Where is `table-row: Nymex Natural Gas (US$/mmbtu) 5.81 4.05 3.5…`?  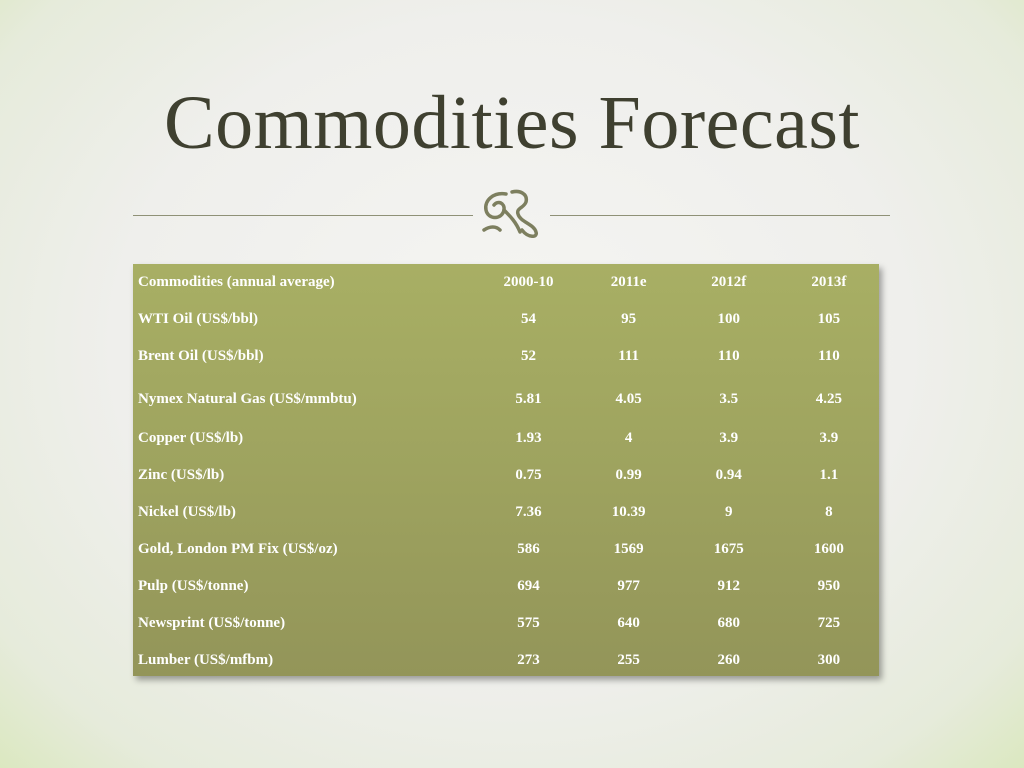
table-row: Nymex Natural Gas (US$/mmbtu) 5.81 4.05 3.5… is located at coordinates (506, 397).